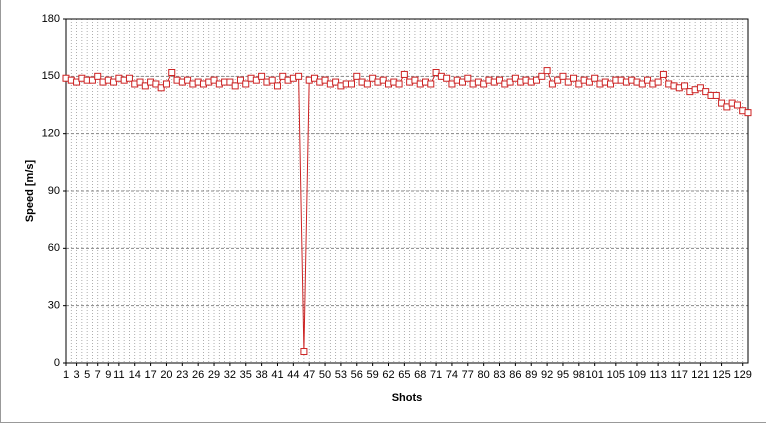  Describe the element at coordinates (54, 191) in the screenshot. I see `y-tick-label: 90` at that location.